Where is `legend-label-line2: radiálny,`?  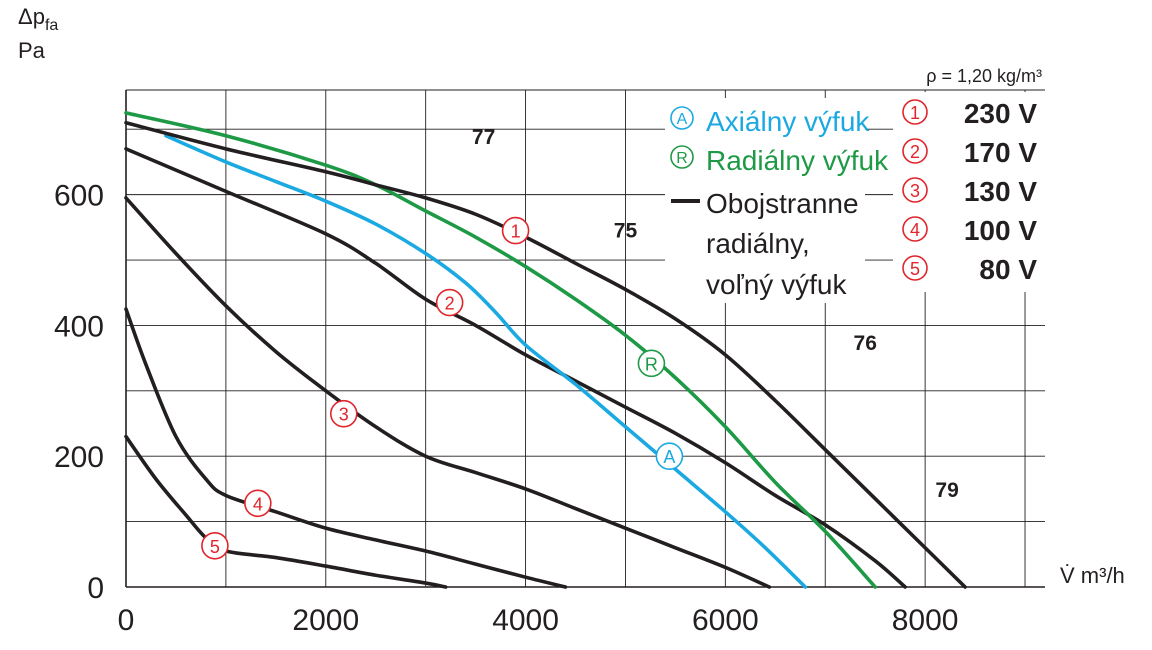 legend-label-line2: radiálny, is located at coordinates (758, 243).